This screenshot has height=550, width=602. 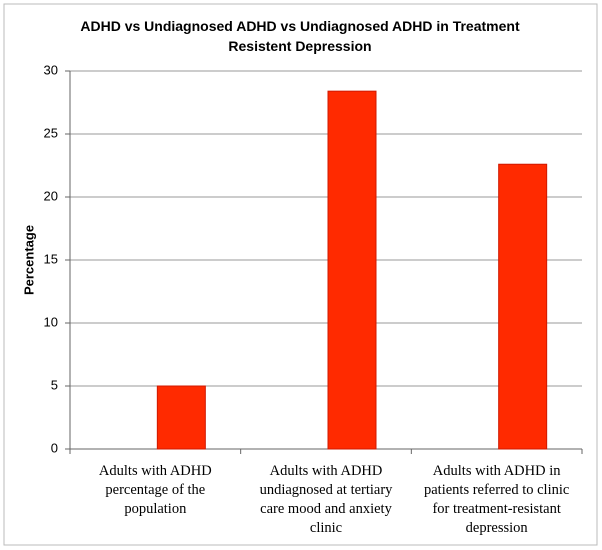 What do you see at coordinates (51, 69) in the screenshot?
I see `y-tick-label: 30` at bounding box center [51, 69].